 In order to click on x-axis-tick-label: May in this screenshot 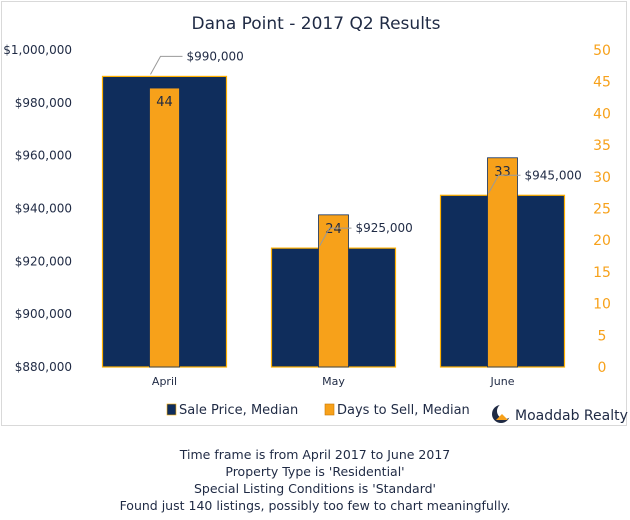, I will do `click(333, 381)`.